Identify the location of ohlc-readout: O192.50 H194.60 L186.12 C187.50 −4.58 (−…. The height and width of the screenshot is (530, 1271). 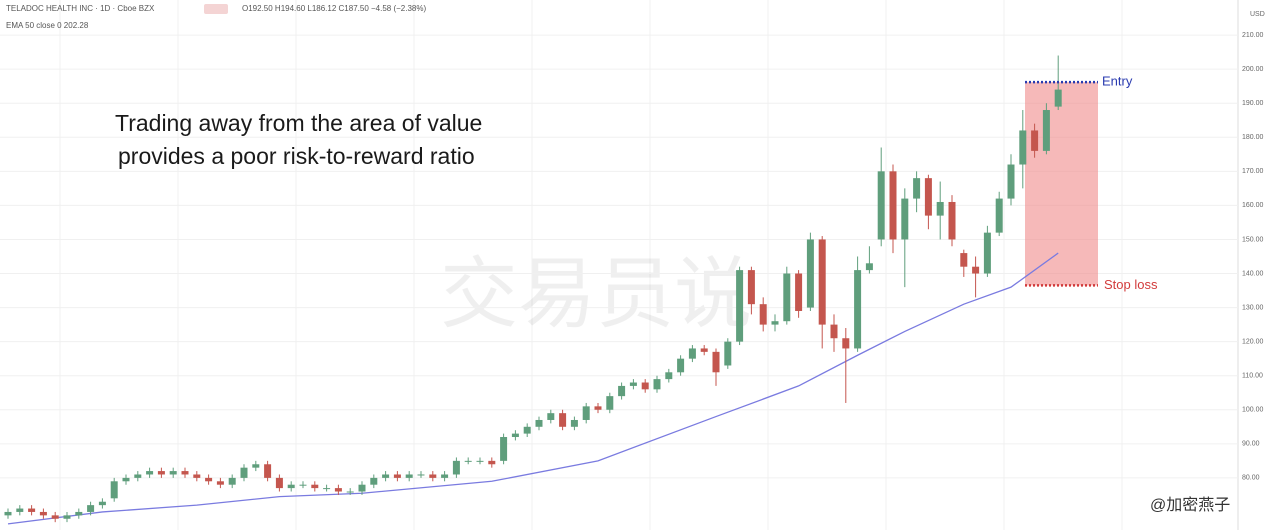
(334, 8).